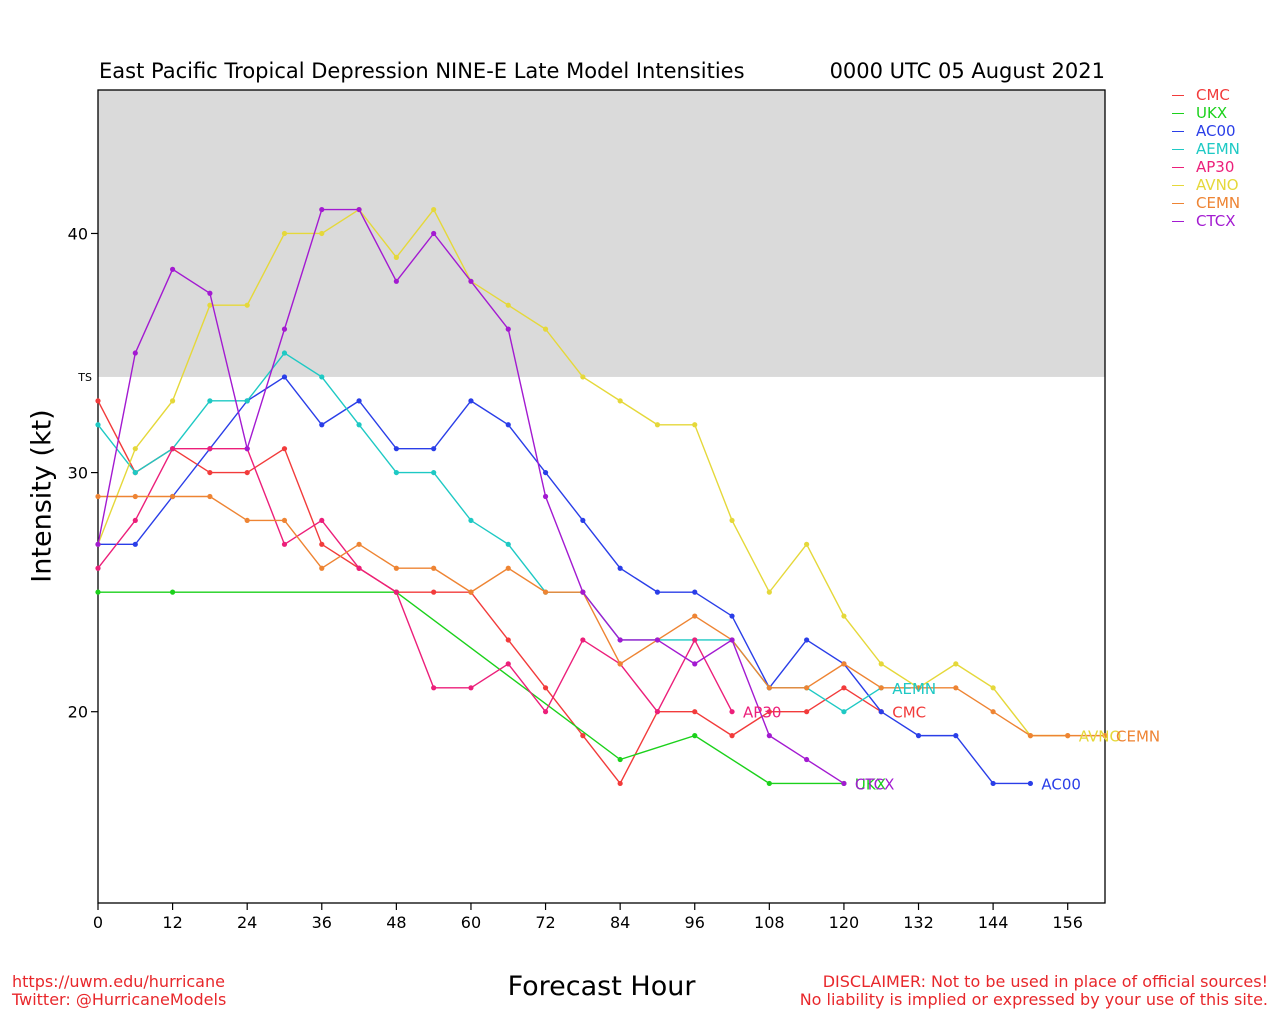 The height and width of the screenshot is (1024, 1280). I want to click on y-tick-label: 30, so click(78, 473).